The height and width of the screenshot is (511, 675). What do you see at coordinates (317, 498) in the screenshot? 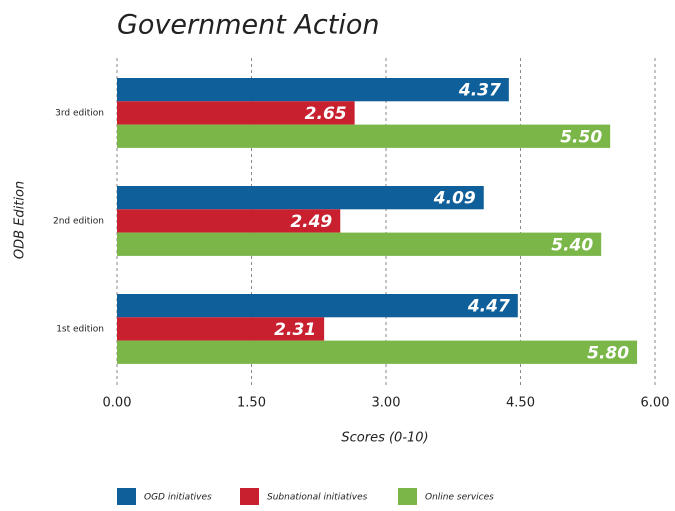
I see `legend-label: Subnational initiatives` at bounding box center [317, 498].